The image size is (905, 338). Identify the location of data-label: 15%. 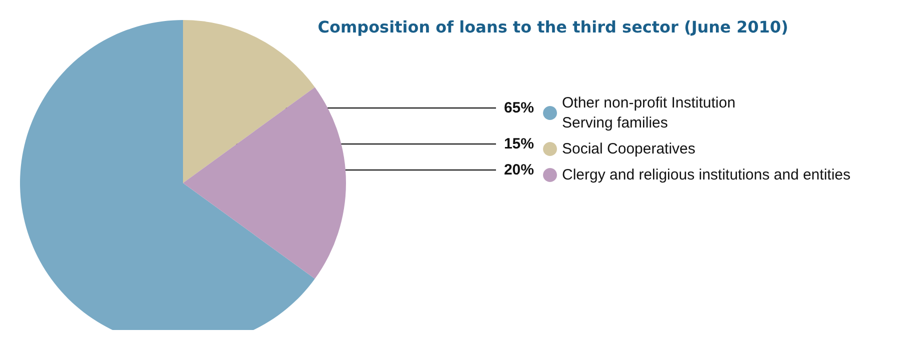
(519, 144).